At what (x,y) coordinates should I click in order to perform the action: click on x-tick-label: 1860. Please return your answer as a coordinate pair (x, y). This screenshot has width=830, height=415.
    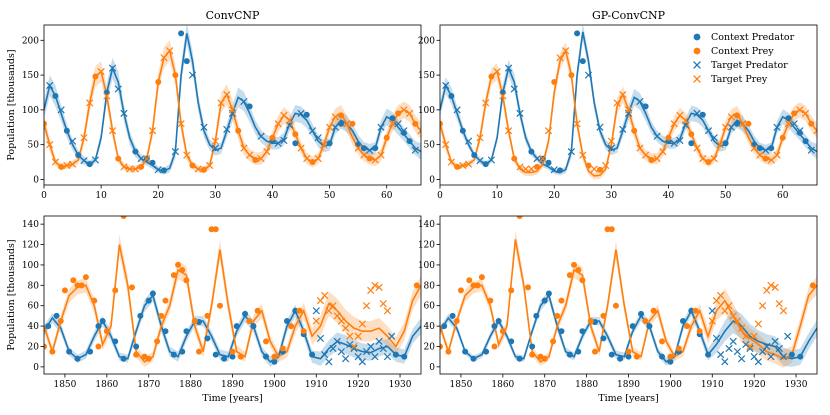
    Looking at the image, I should click on (502, 385).